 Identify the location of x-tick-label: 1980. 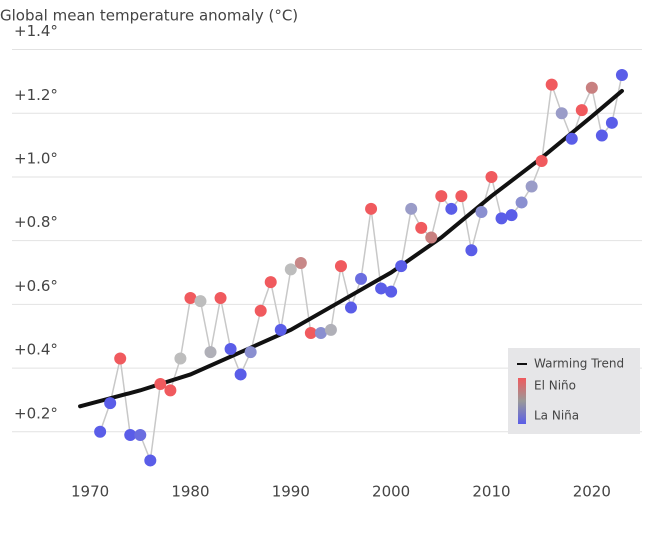
(190, 492).